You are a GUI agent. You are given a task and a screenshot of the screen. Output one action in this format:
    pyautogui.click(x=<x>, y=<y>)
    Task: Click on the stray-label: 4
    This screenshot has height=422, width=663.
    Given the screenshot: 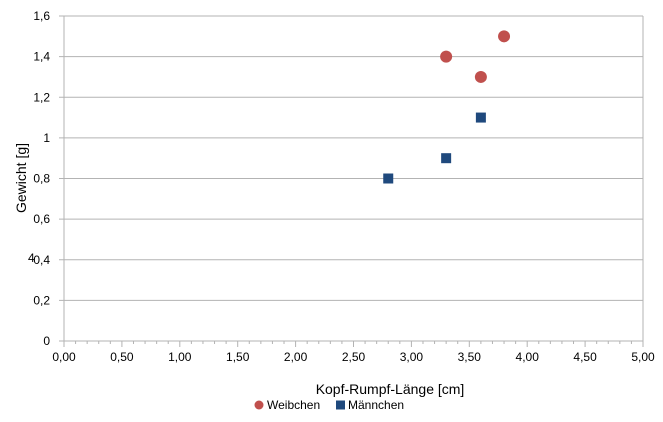 What is the action you would take?
    pyautogui.click(x=31, y=258)
    